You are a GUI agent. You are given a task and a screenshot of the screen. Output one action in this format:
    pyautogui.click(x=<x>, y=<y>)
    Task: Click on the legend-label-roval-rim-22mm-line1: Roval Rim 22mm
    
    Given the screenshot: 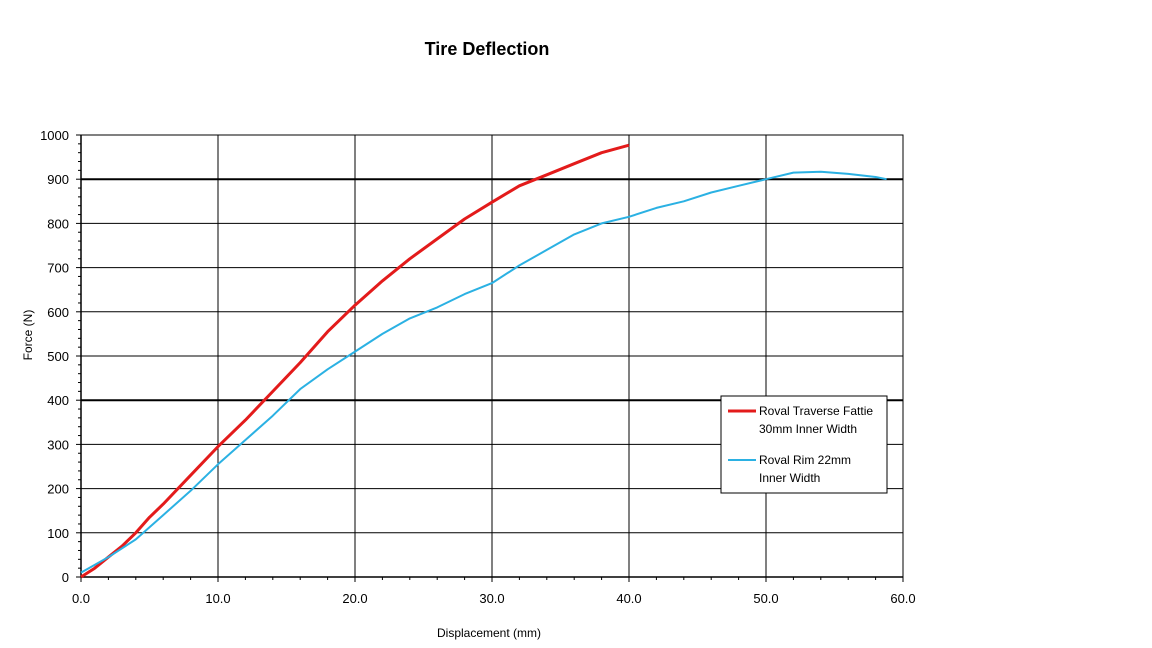 What is the action you would take?
    pyautogui.click(x=805, y=460)
    